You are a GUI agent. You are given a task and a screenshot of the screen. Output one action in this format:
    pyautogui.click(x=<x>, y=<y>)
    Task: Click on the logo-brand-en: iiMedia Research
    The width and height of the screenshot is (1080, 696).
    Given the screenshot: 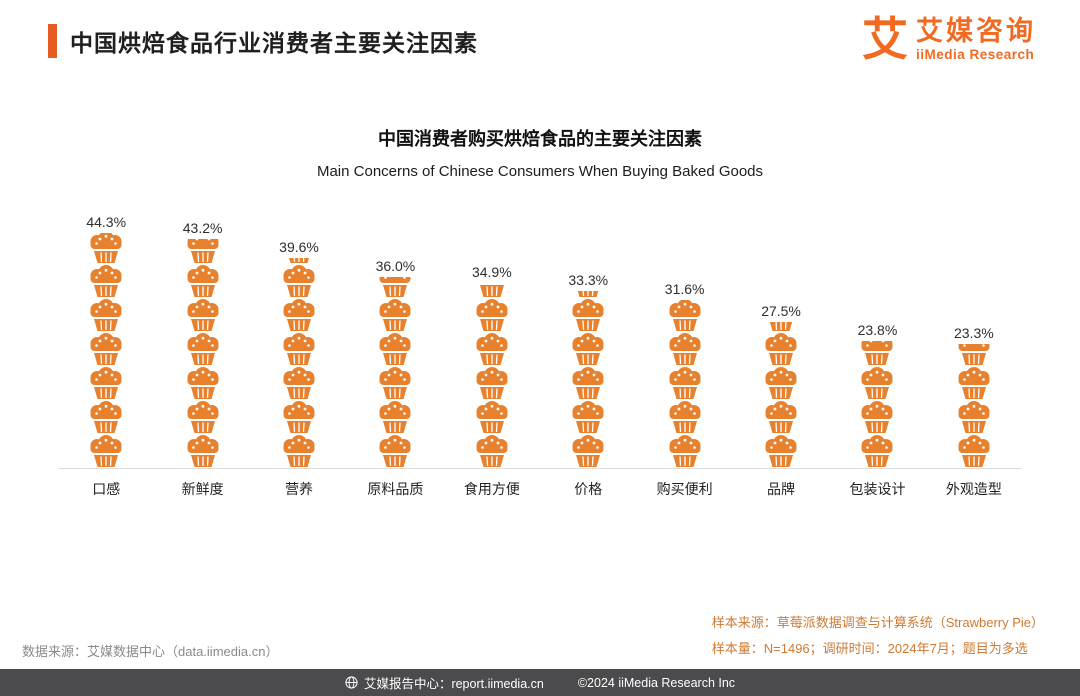 What is the action you would take?
    pyautogui.click(x=975, y=55)
    